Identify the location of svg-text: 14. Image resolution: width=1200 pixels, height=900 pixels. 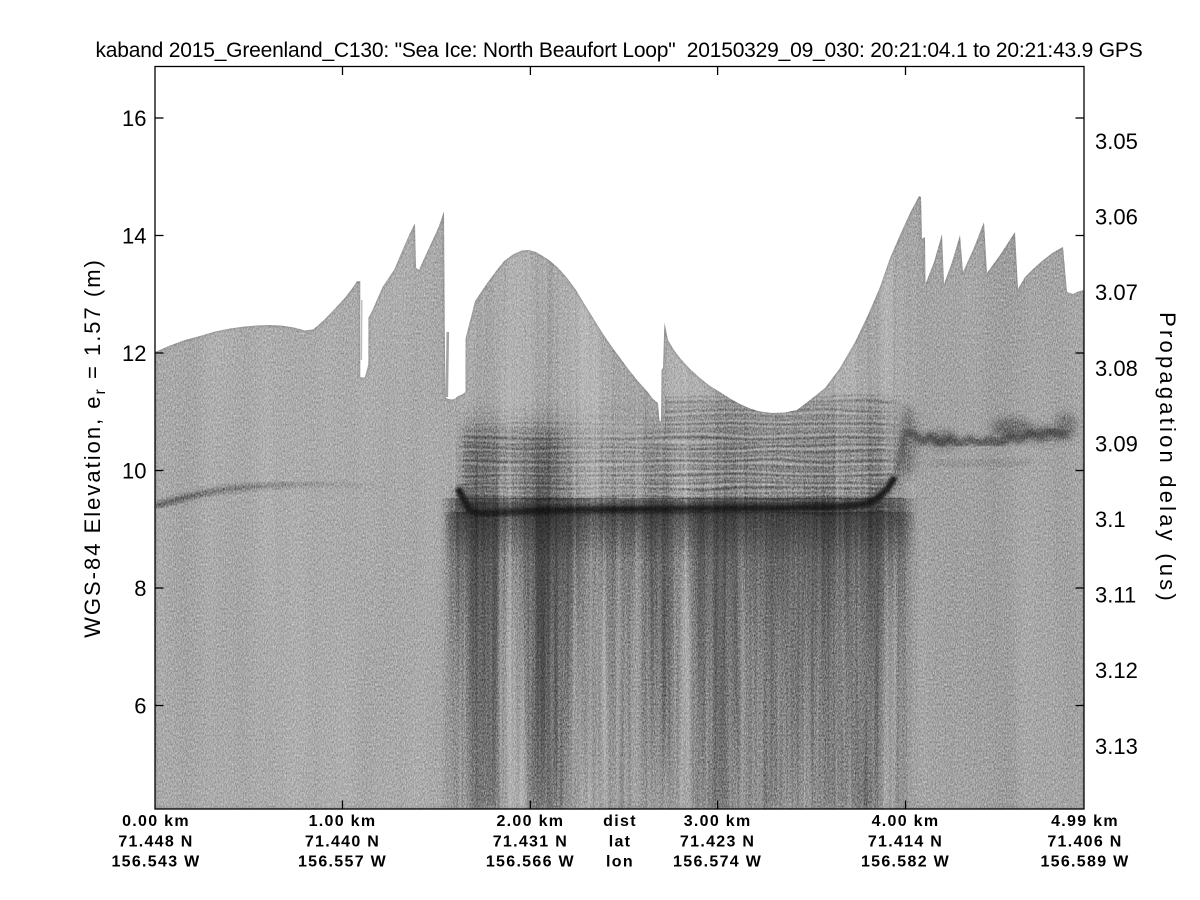
(134, 236).